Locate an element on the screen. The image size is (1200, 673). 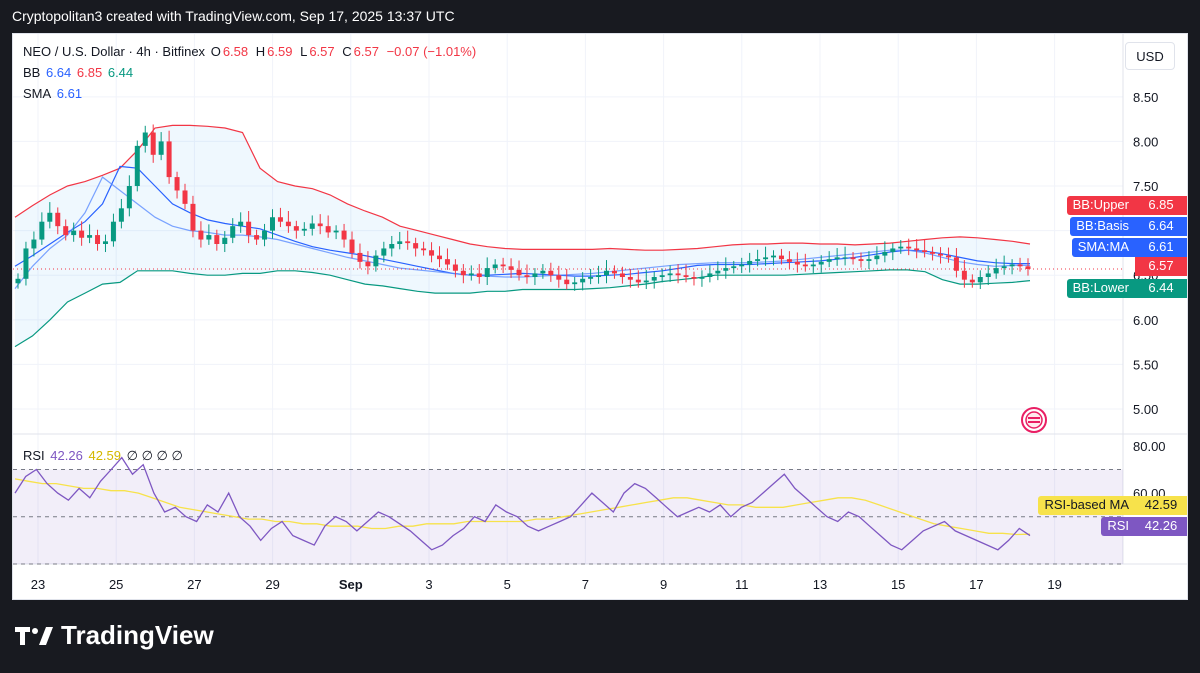
bb-basis-value: 6.64 is located at coordinates (58, 72).